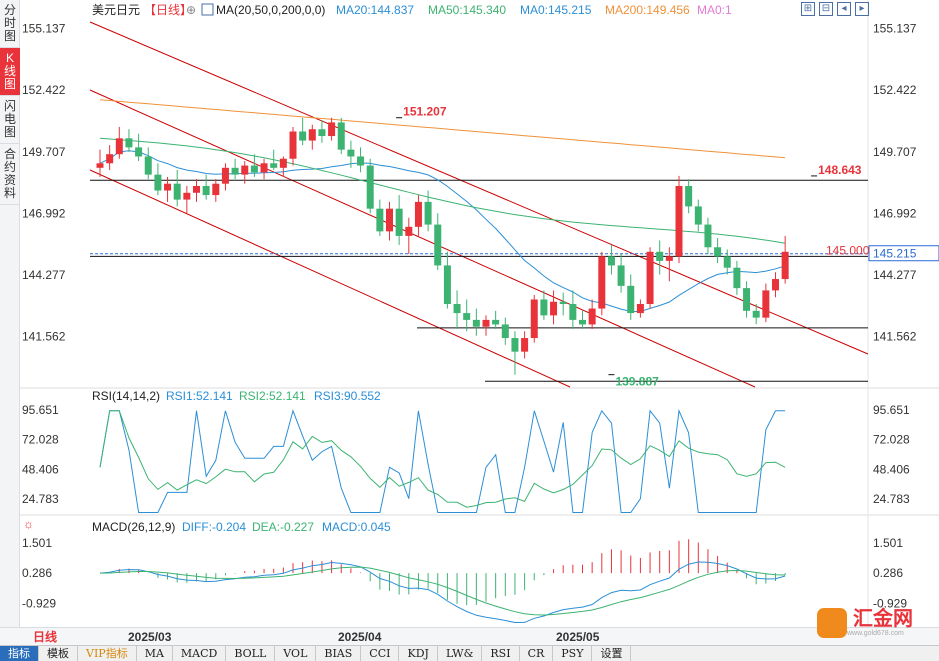  What do you see at coordinates (826, 9) in the screenshot?
I see `zoom-out-icon: ⊟` at bounding box center [826, 9].